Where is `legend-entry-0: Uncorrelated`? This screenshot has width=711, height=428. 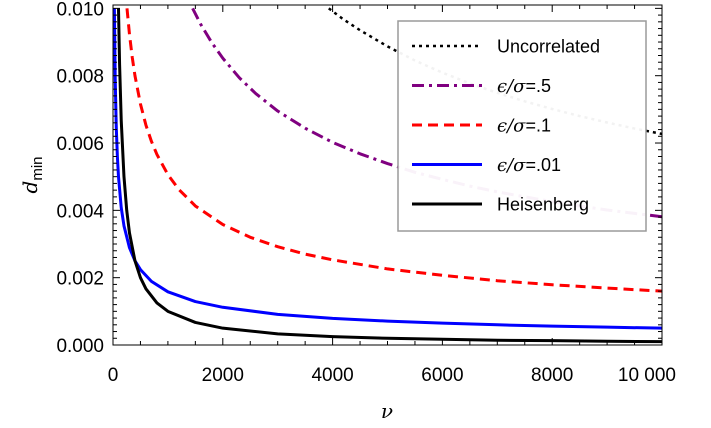
legend-entry-0: Uncorrelated is located at coordinates (506, 47).